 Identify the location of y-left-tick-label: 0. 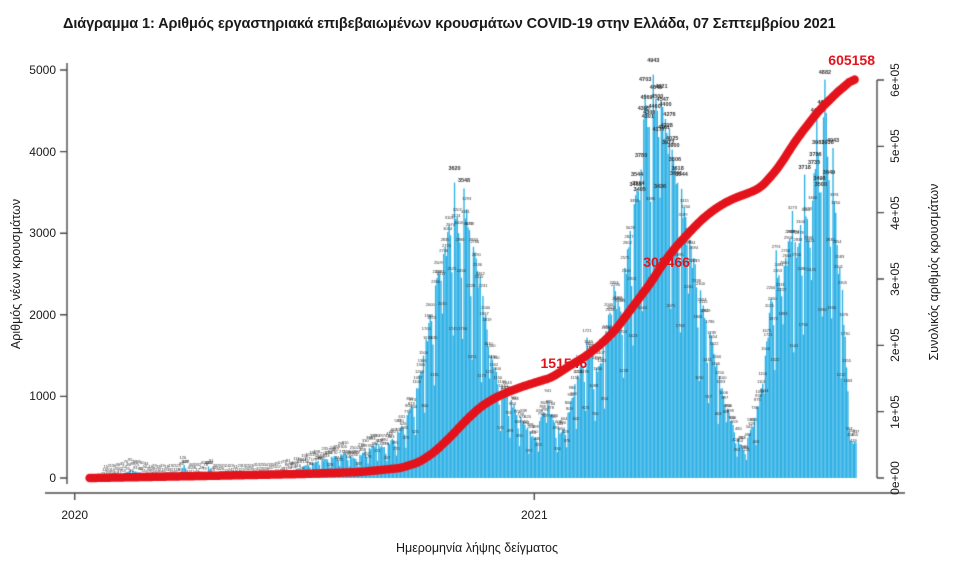
(52, 478).